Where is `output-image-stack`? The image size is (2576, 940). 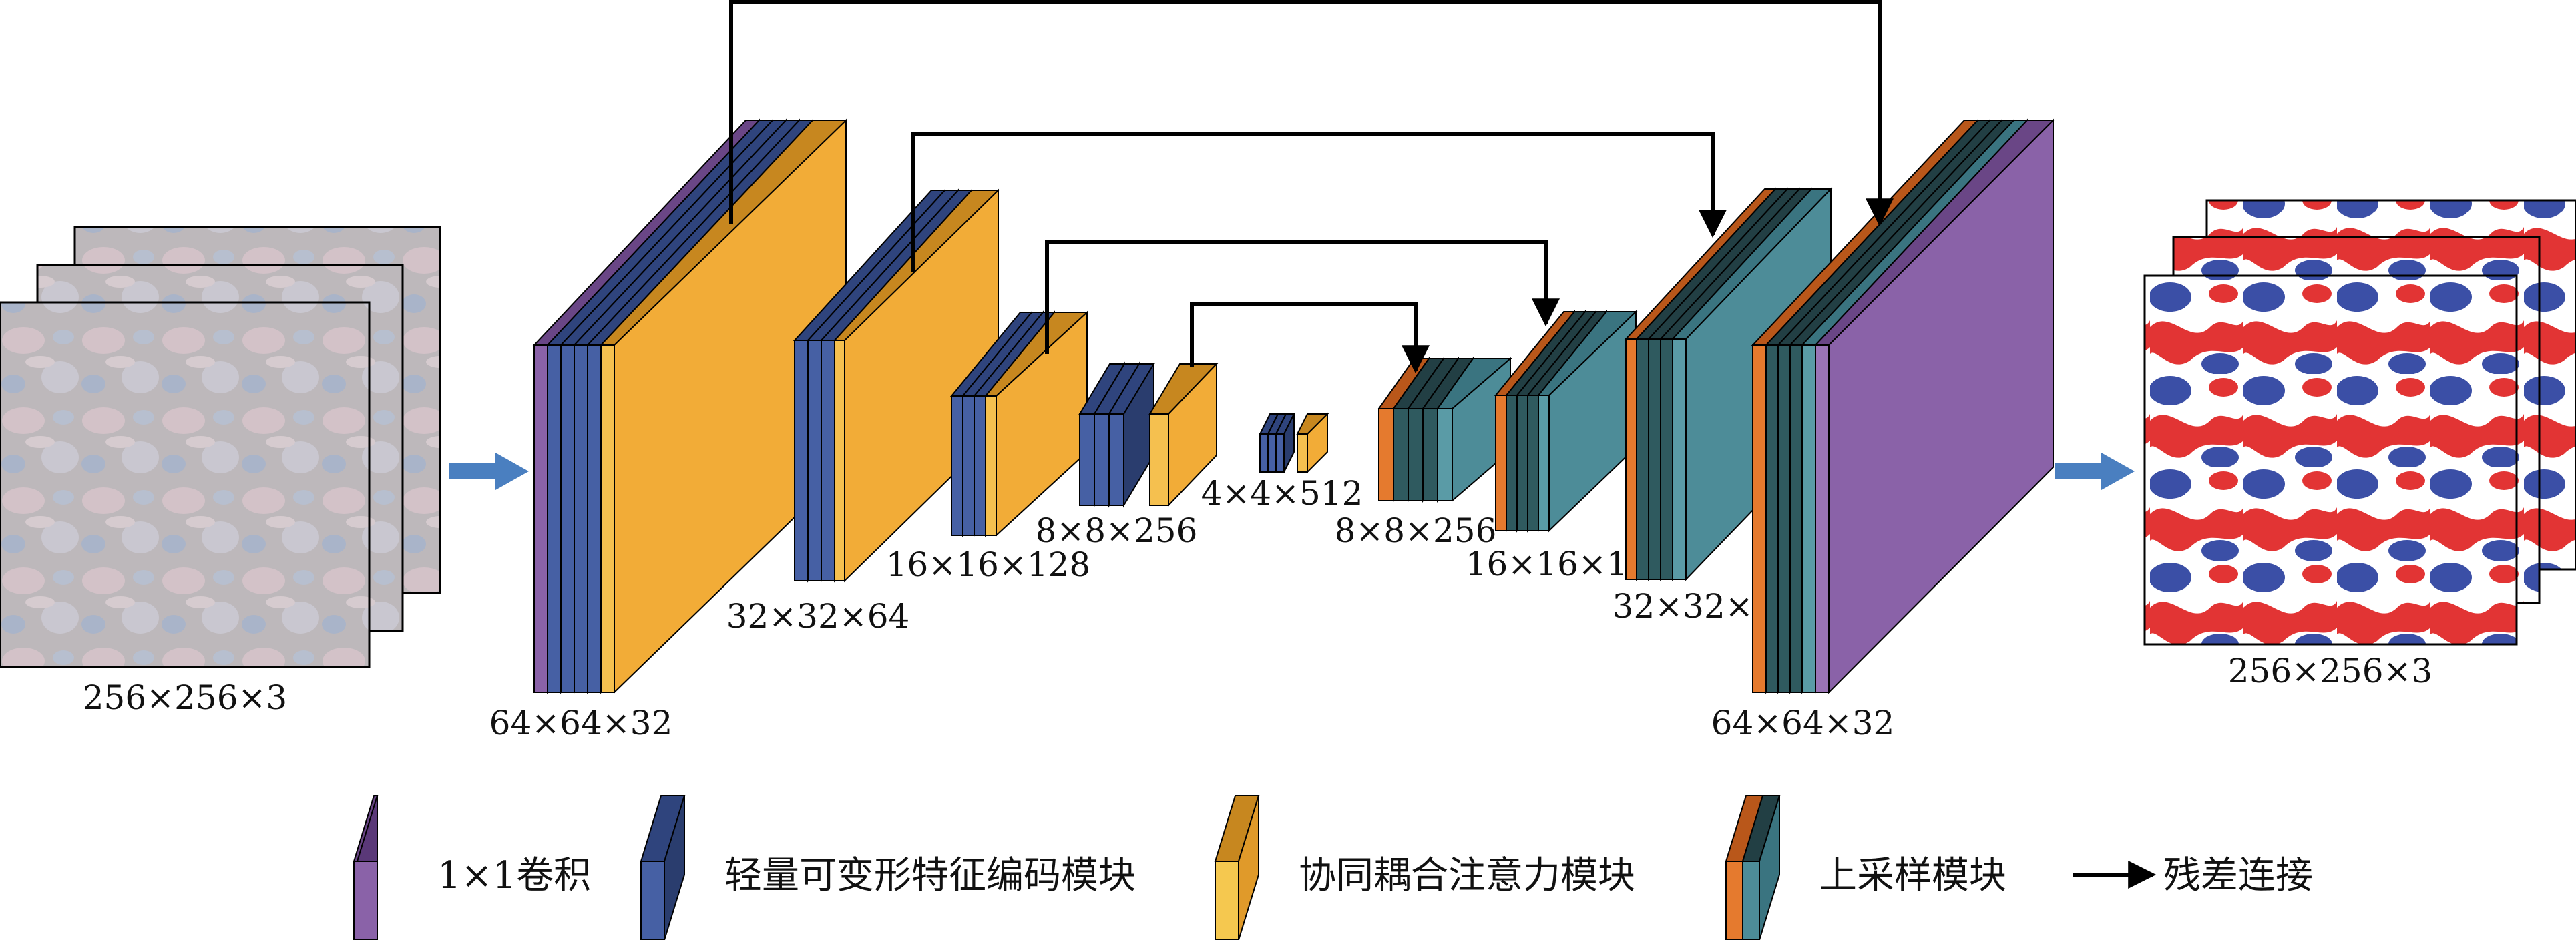 output-image-stack is located at coordinates (2359, 422).